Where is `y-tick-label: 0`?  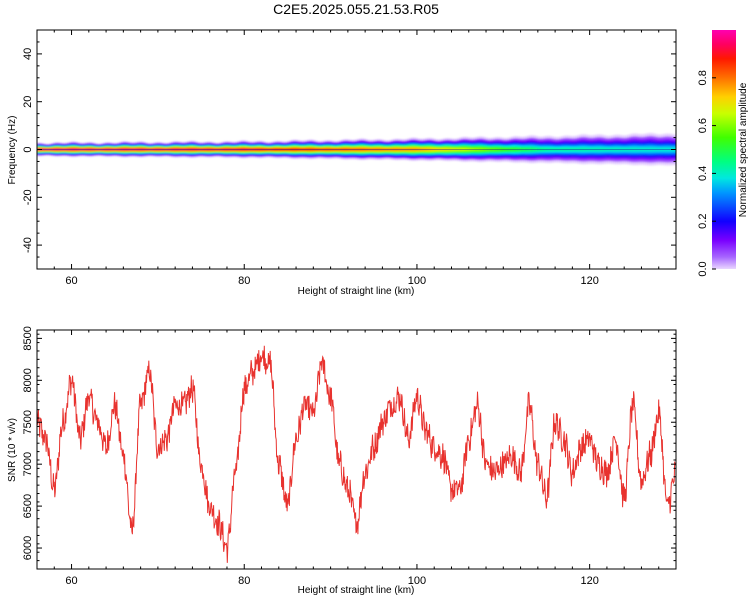 y-tick-label: 0 is located at coordinates (28, 149).